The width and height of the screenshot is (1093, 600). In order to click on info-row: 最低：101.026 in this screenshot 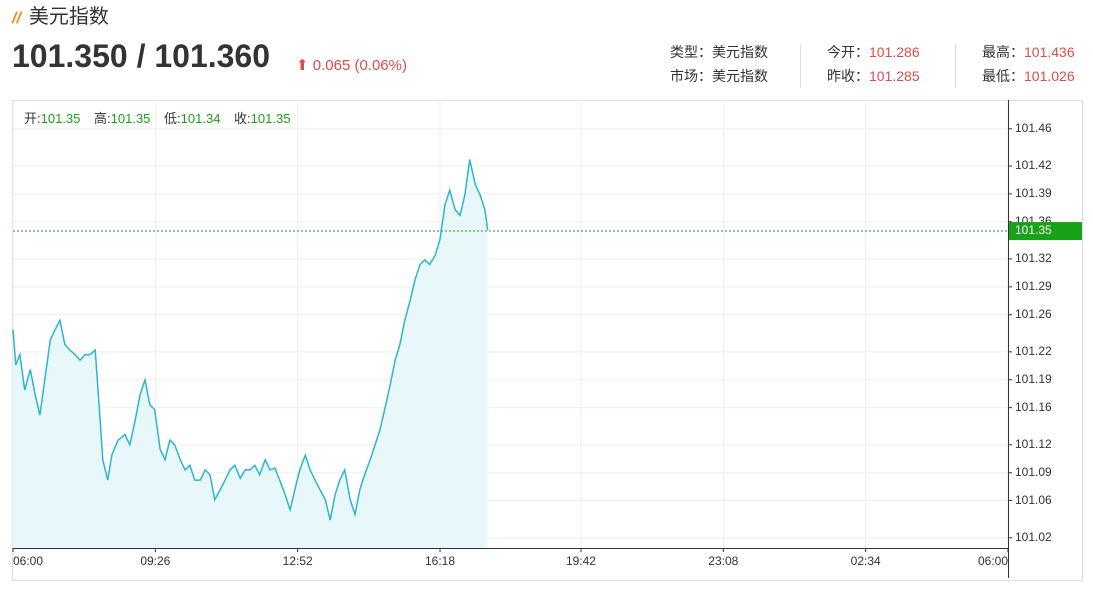, I will do `click(1028, 76)`.